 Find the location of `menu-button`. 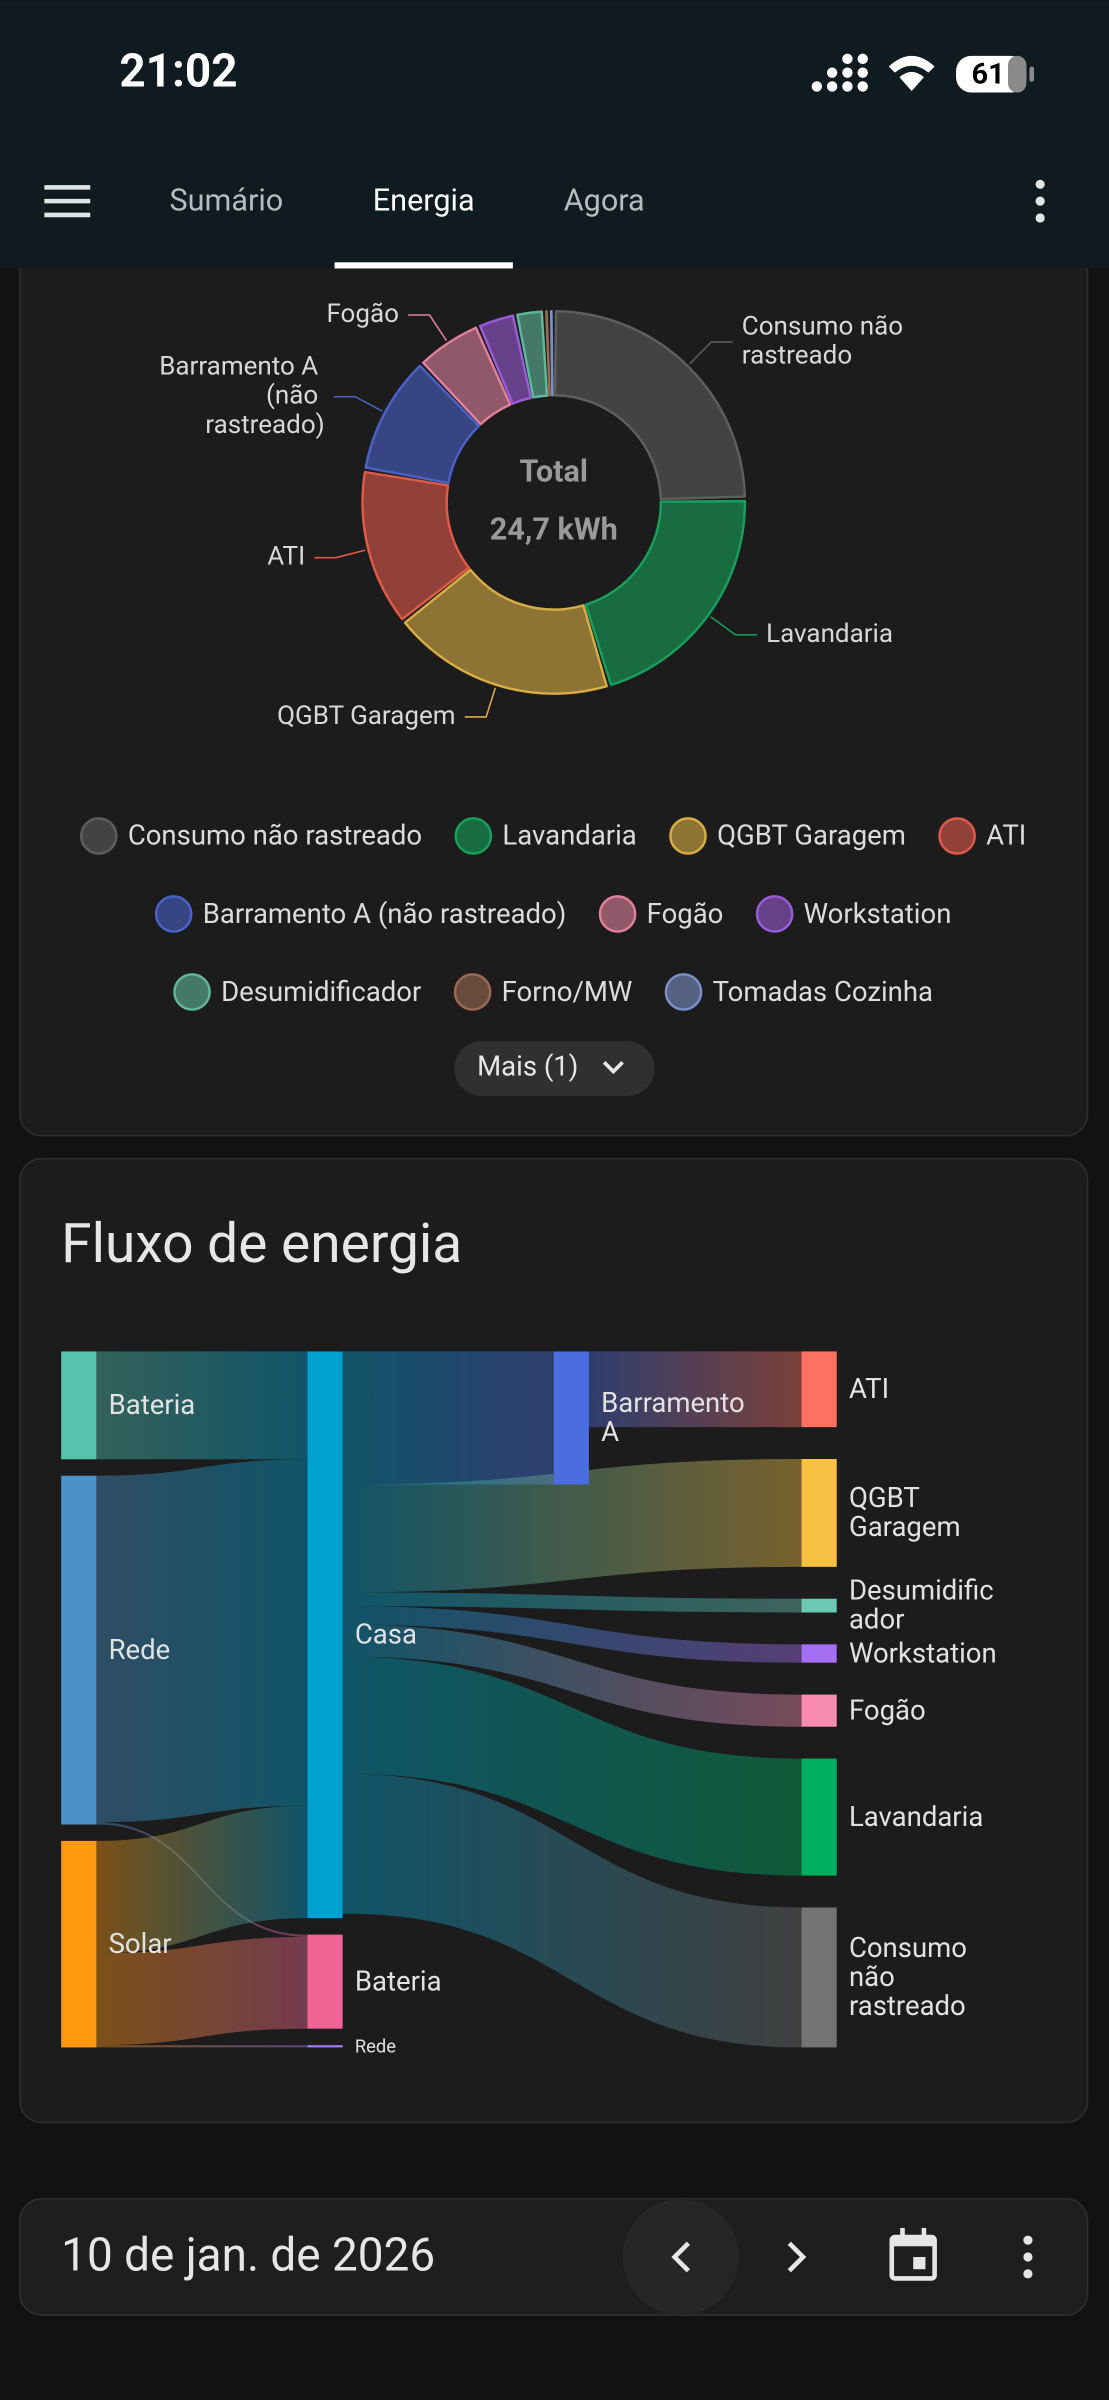

menu-button is located at coordinates (67, 201).